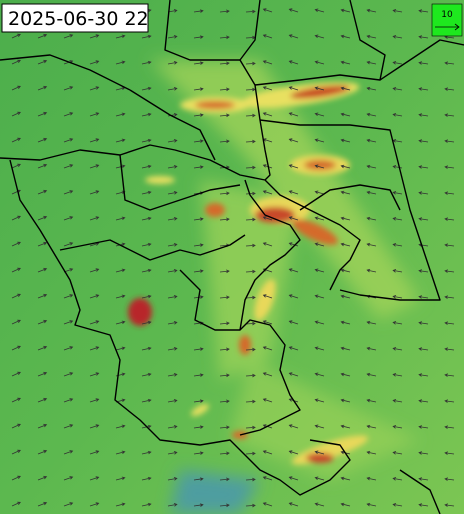 This screenshot has width=464, height=514. What do you see at coordinates (325, 420) in the screenshot?
I see `wind-band` at bounding box center [325, 420].